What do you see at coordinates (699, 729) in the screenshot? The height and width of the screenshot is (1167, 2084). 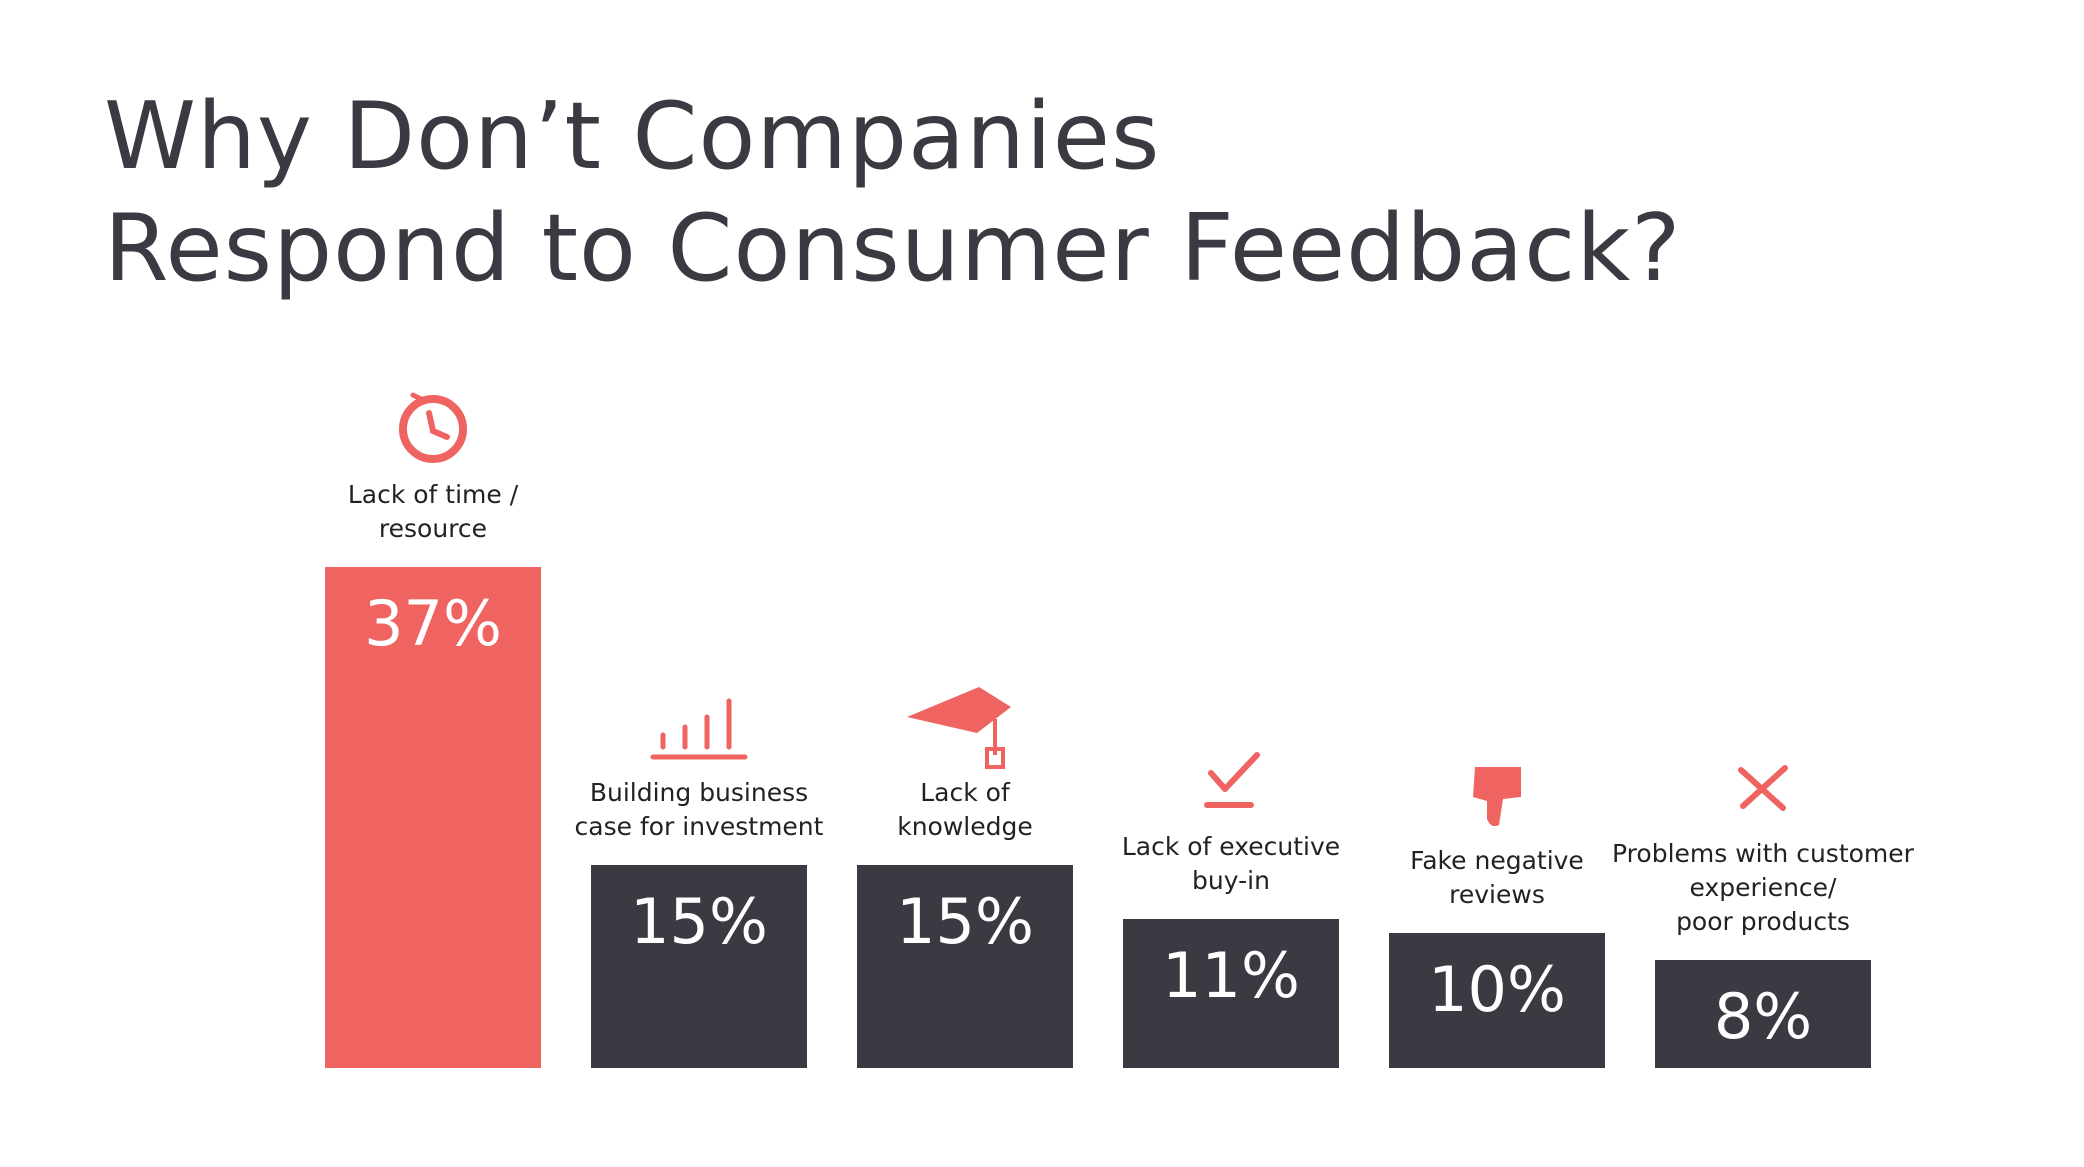 I see `bar-chart-icon` at bounding box center [699, 729].